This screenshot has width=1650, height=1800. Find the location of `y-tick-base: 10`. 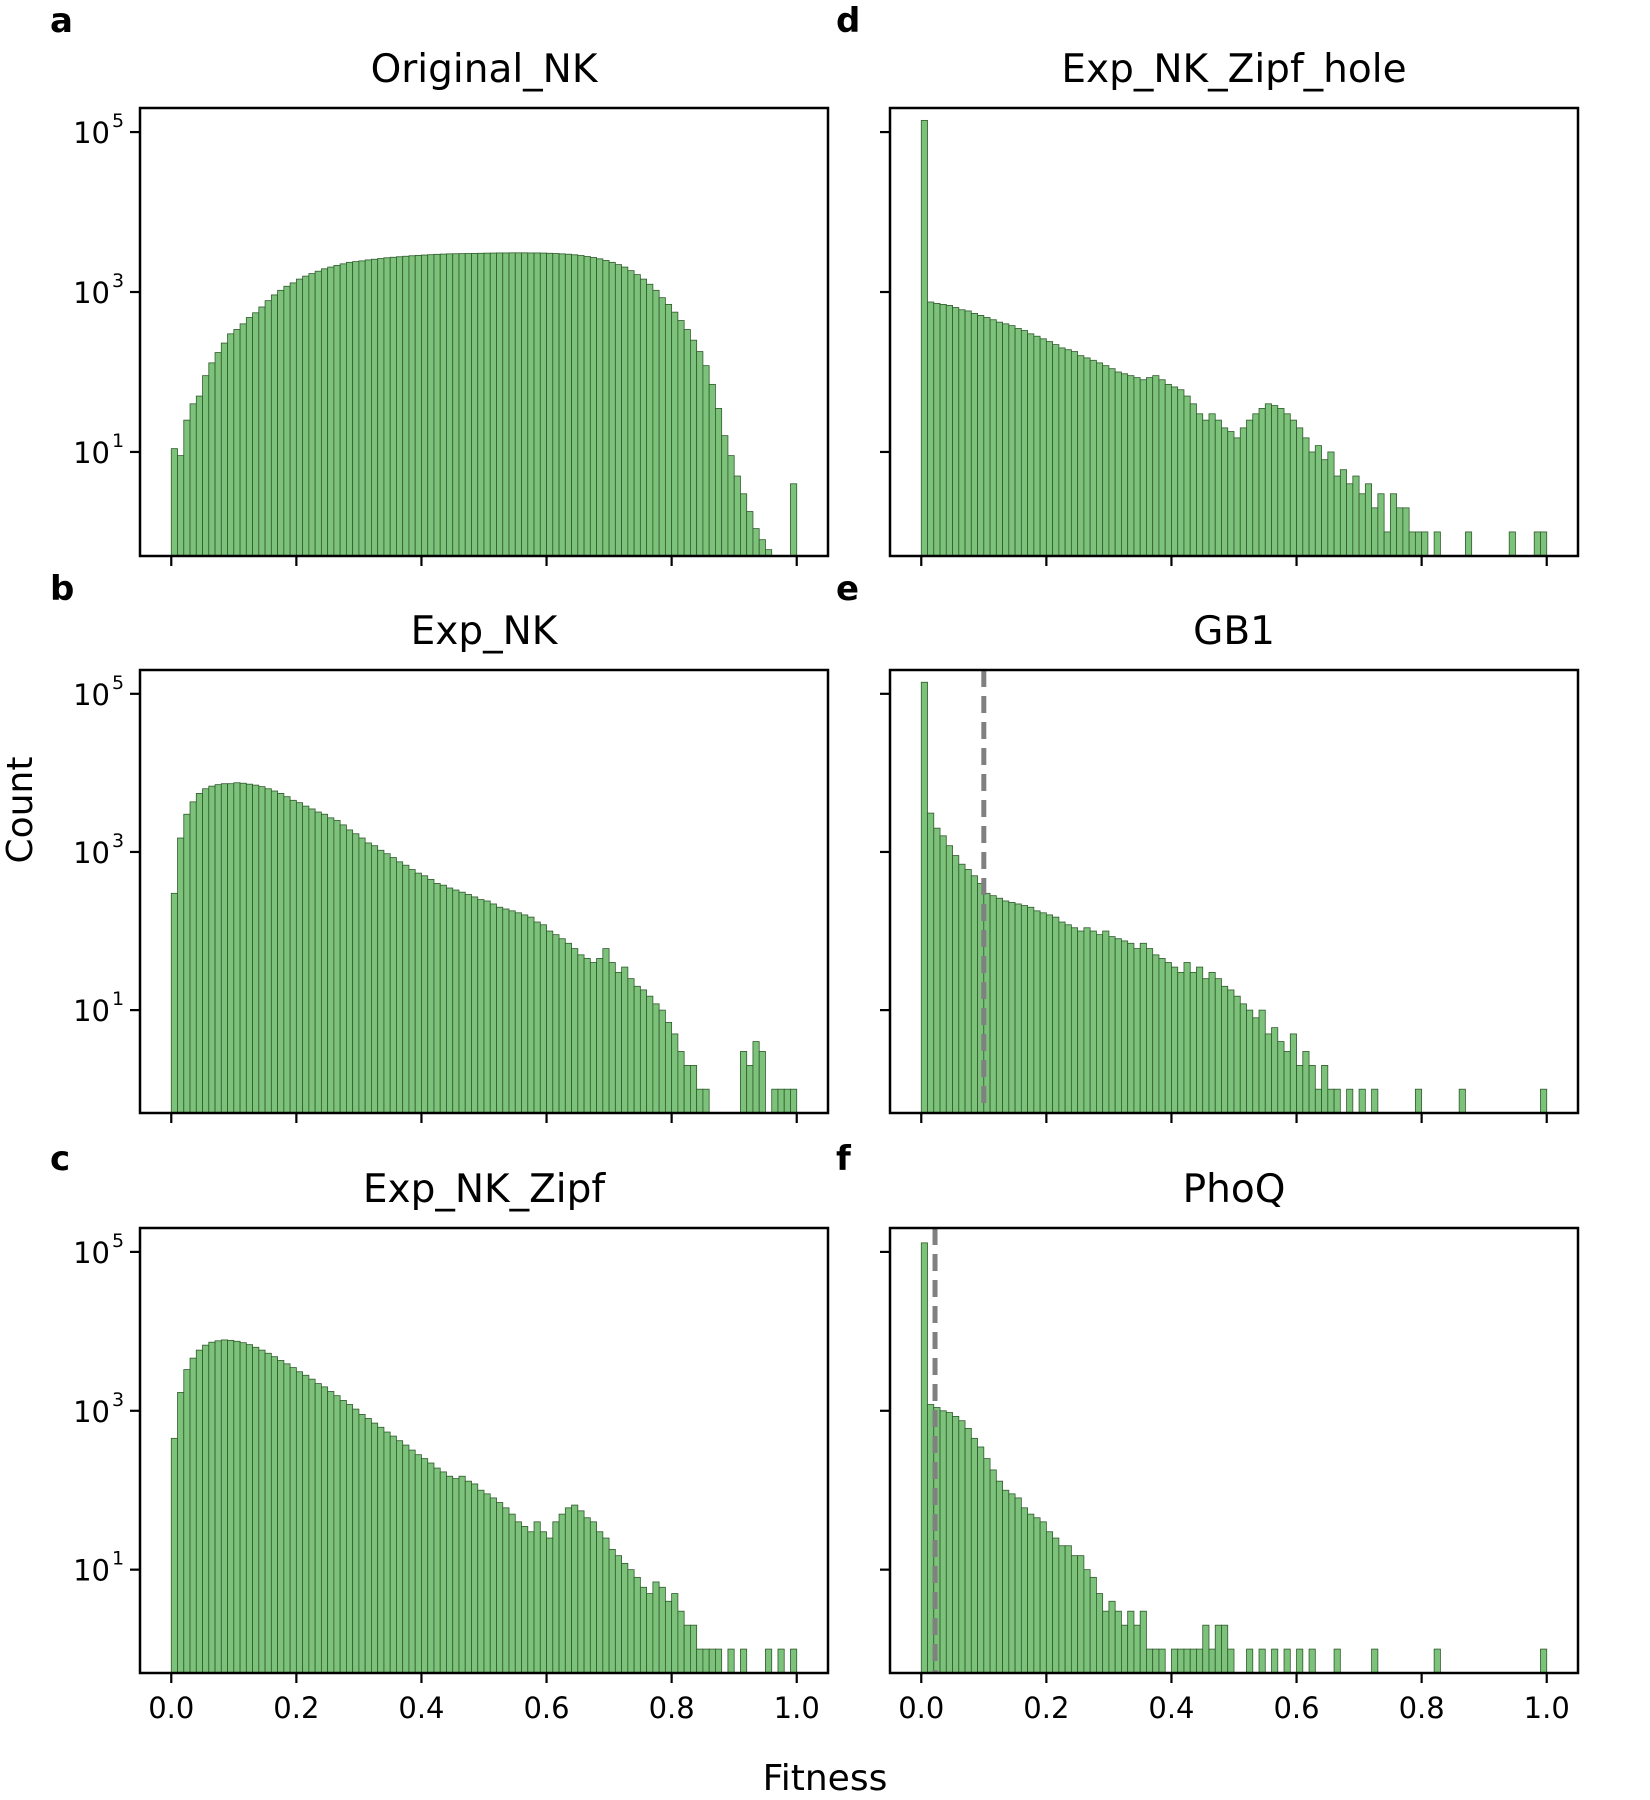

y-tick-base: 10 is located at coordinates (91, 453).